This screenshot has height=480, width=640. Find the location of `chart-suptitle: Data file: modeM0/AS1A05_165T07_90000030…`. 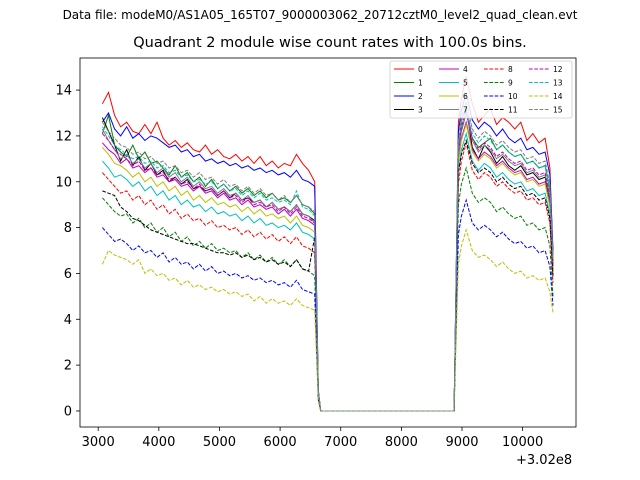

chart-suptitle: Data file: modeM0/AS1A05_165T07_90000030… is located at coordinates (320, 15).